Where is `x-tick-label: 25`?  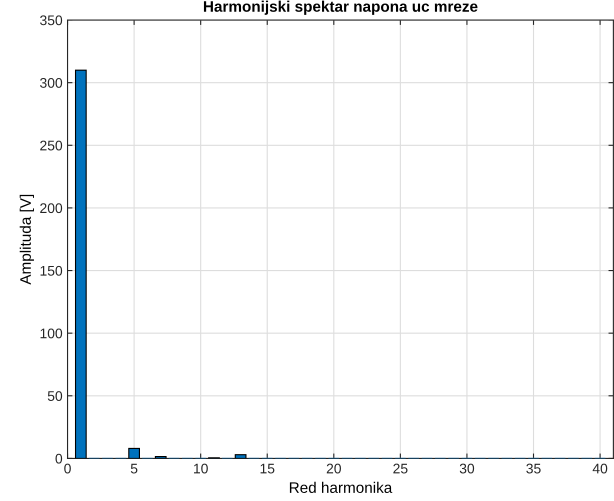 x-tick-label: 25 is located at coordinates (400, 469).